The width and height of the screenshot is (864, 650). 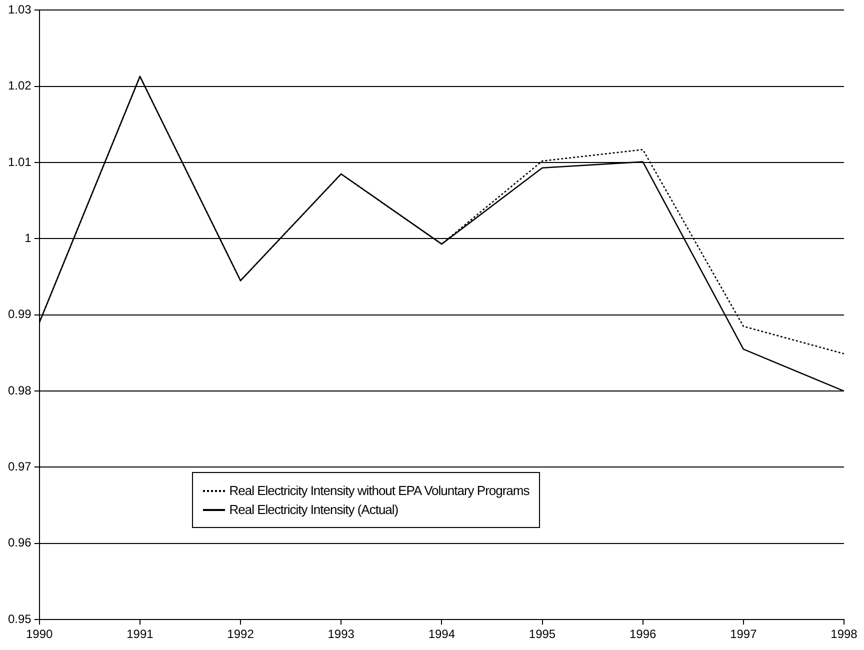 What do you see at coordinates (20, 314) in the screenshot?
I see `y-tick-label: 0.99` at bounding box center [20, 314].